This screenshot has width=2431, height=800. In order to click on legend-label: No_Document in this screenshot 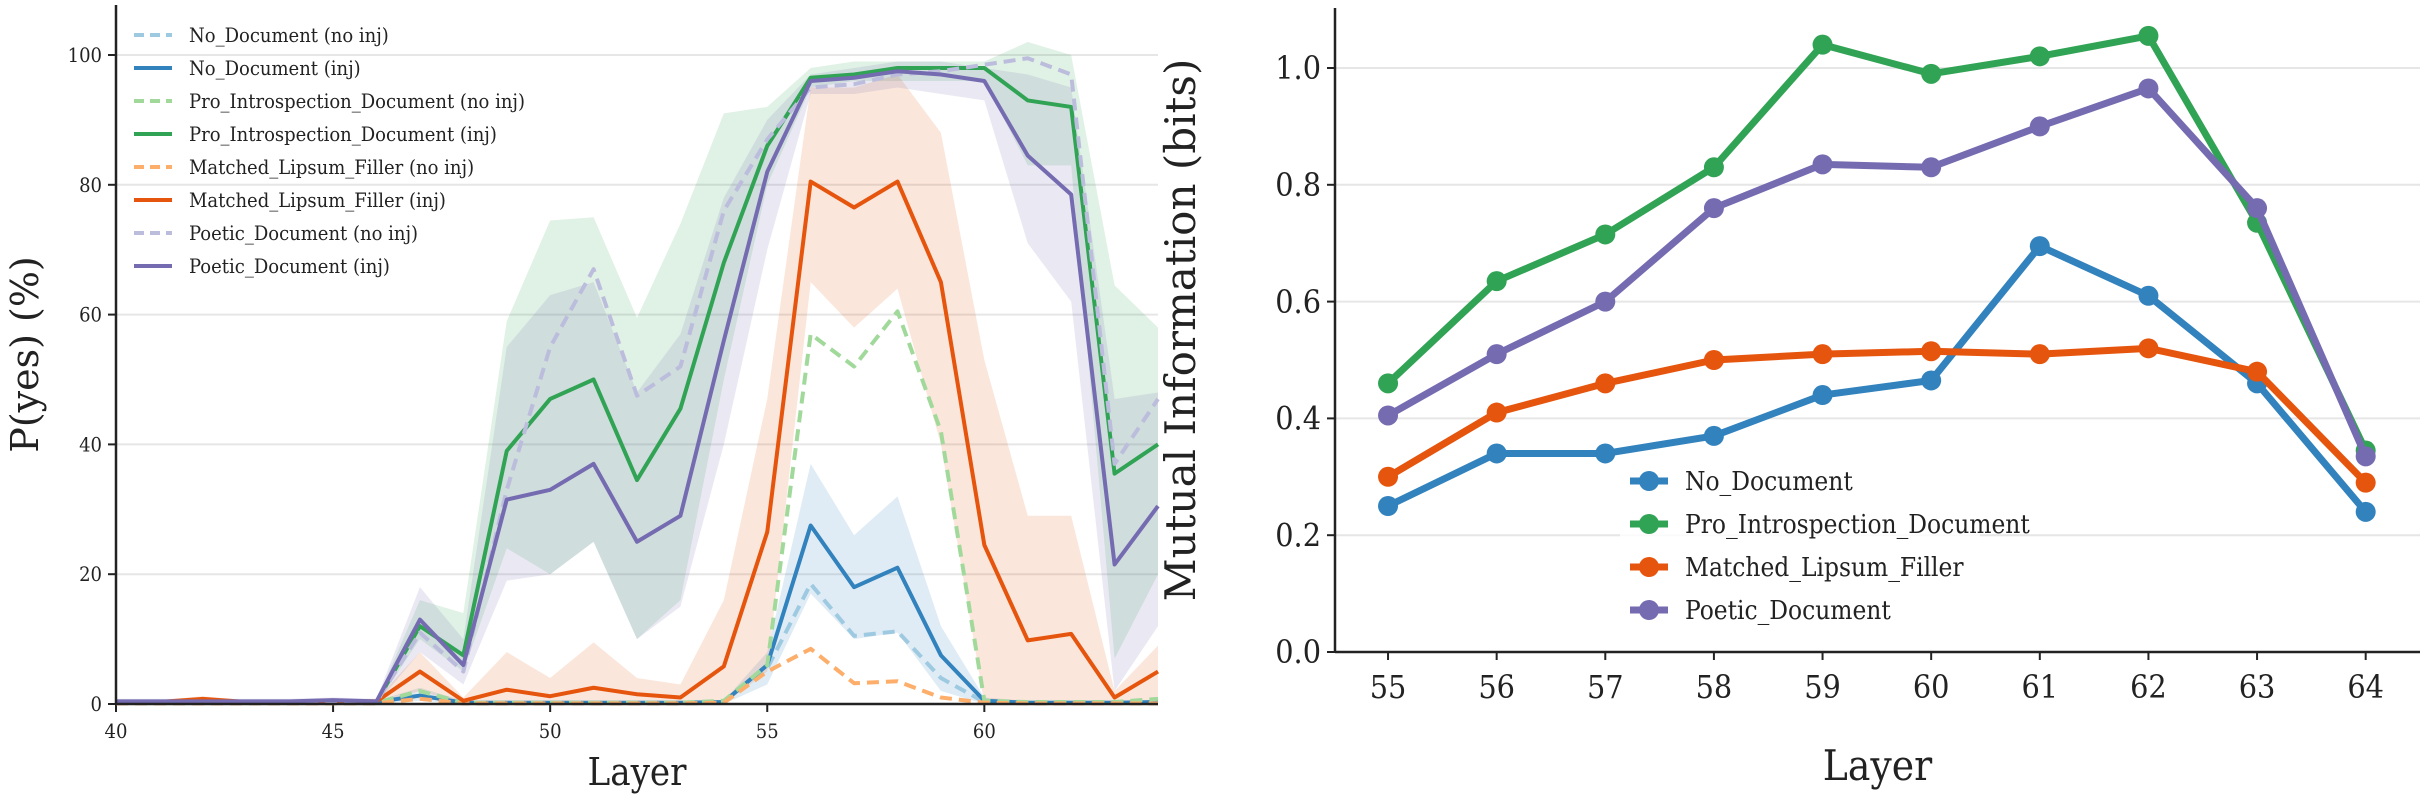, I will do `click(1769, 482)`.